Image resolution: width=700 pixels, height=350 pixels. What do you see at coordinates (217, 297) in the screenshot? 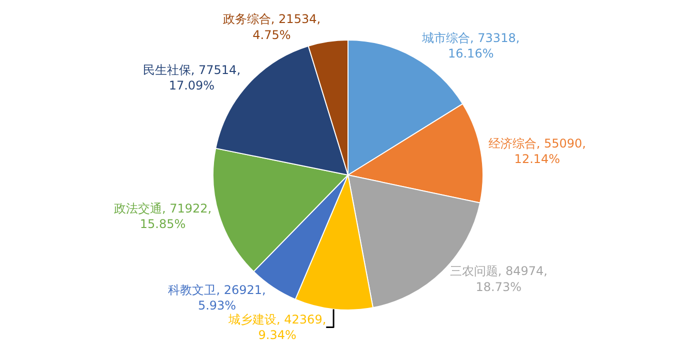
I see `slice-label: 科教文卫, 26921, 5.93%` at bounding box center [217, 297].